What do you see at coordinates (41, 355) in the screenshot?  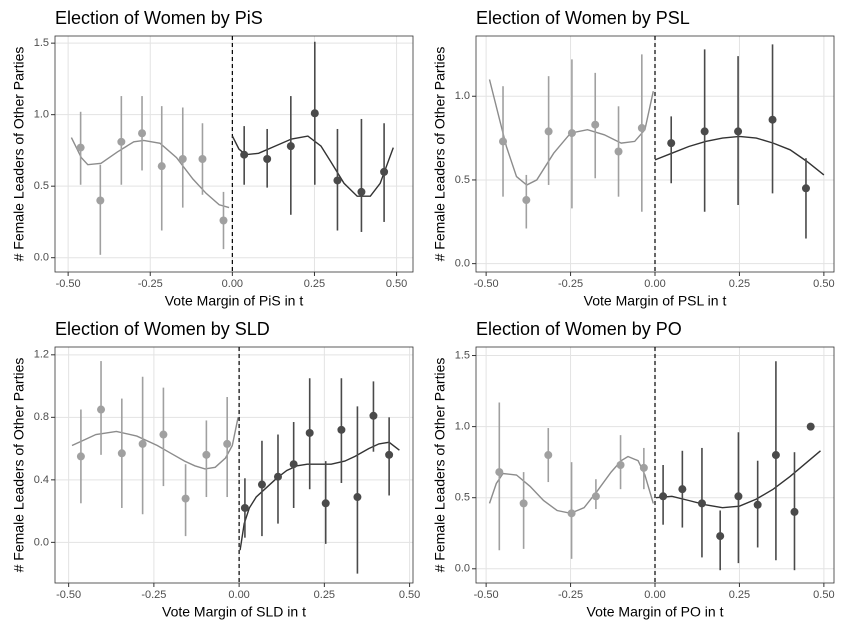 I see `y-tick-label: 1.2` at bounding box center [41, 355].